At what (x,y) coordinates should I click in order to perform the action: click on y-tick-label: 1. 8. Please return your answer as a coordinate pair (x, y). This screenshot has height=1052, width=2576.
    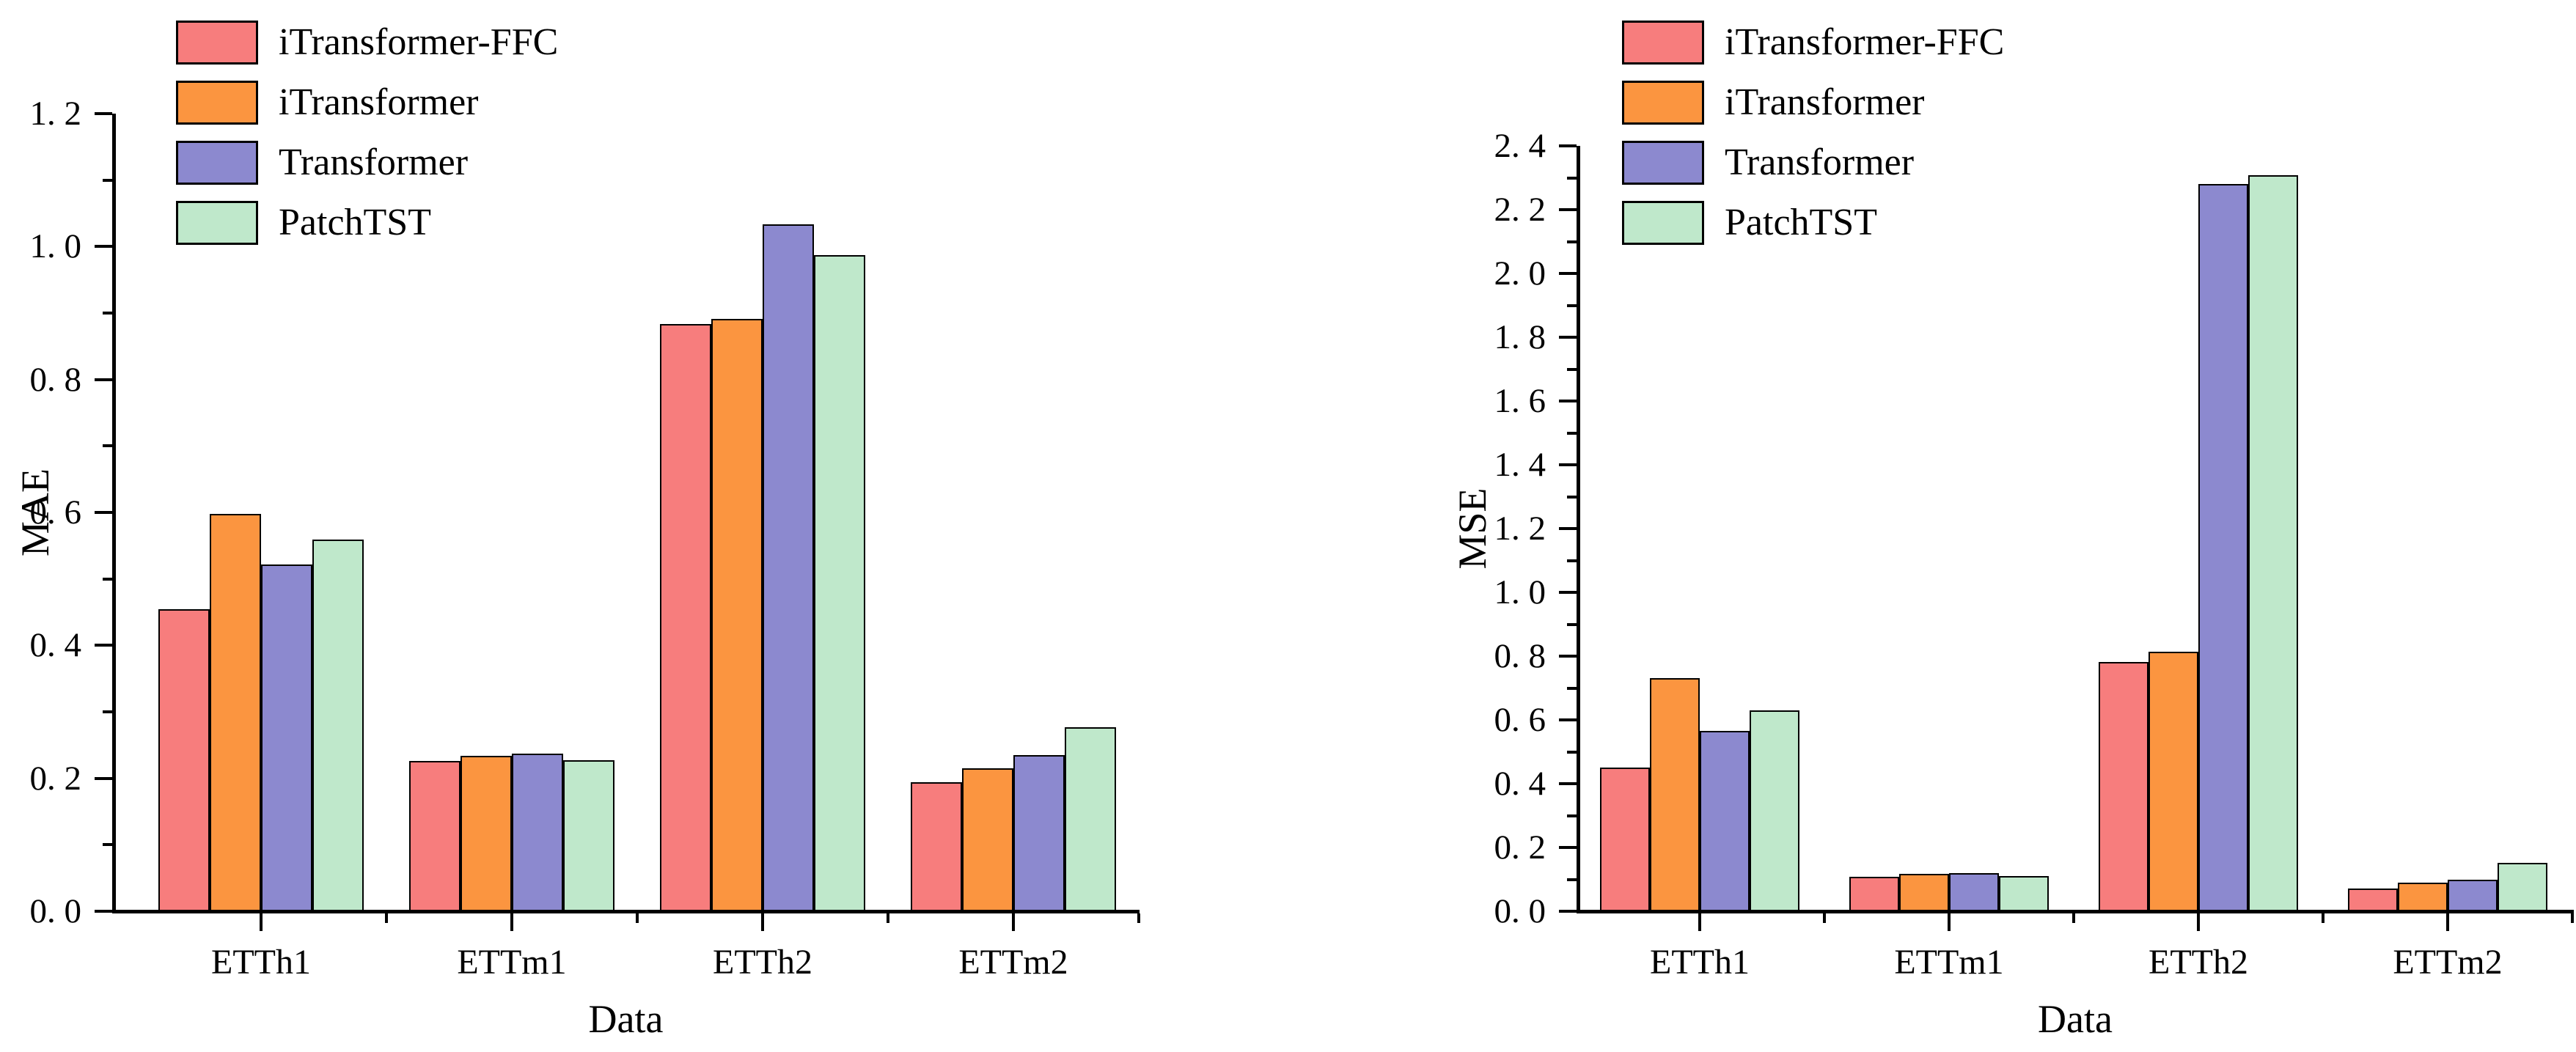
    Looking at the image, I should click on (1520, 337).